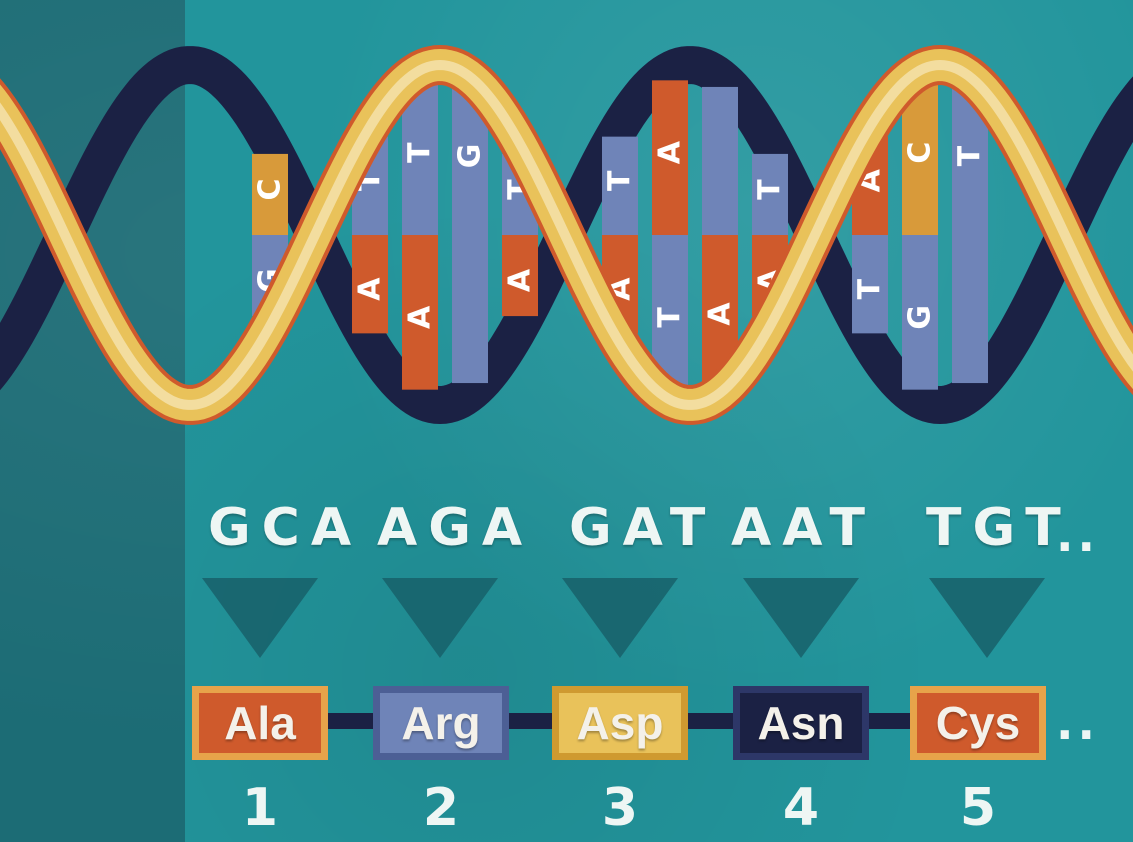 The image size is (1133, 842). I want to click on base-letter-bottom-4: A, so click(420, 317).